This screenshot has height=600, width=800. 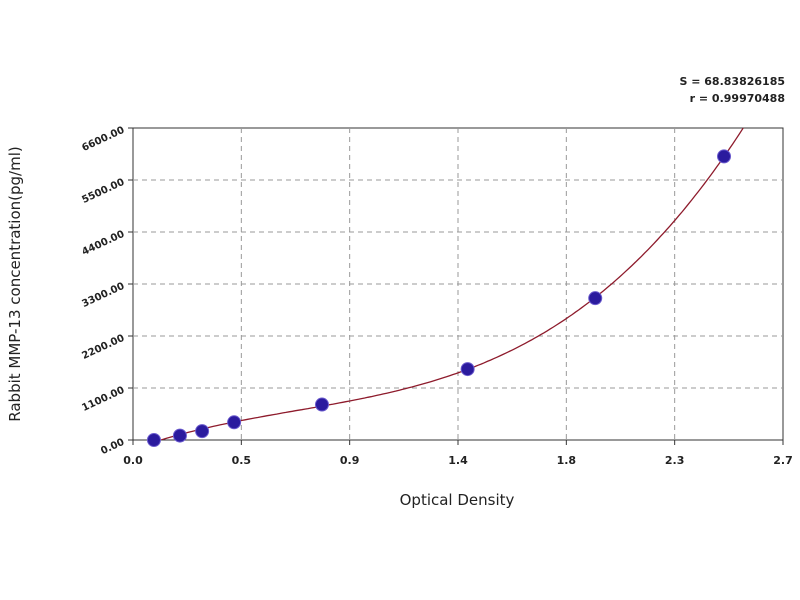 What do you see at coordinates (732, 81) in the screenshot?
I see `annotation: S = 68.83826185` at bounding box center [732, 81].